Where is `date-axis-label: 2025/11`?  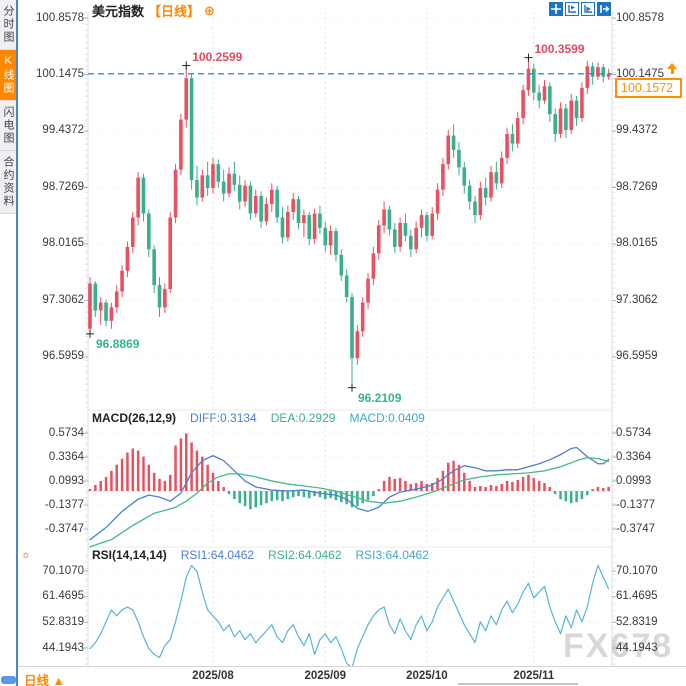
date-axis-label: 2025/11 is located at coordinates (534, 676).